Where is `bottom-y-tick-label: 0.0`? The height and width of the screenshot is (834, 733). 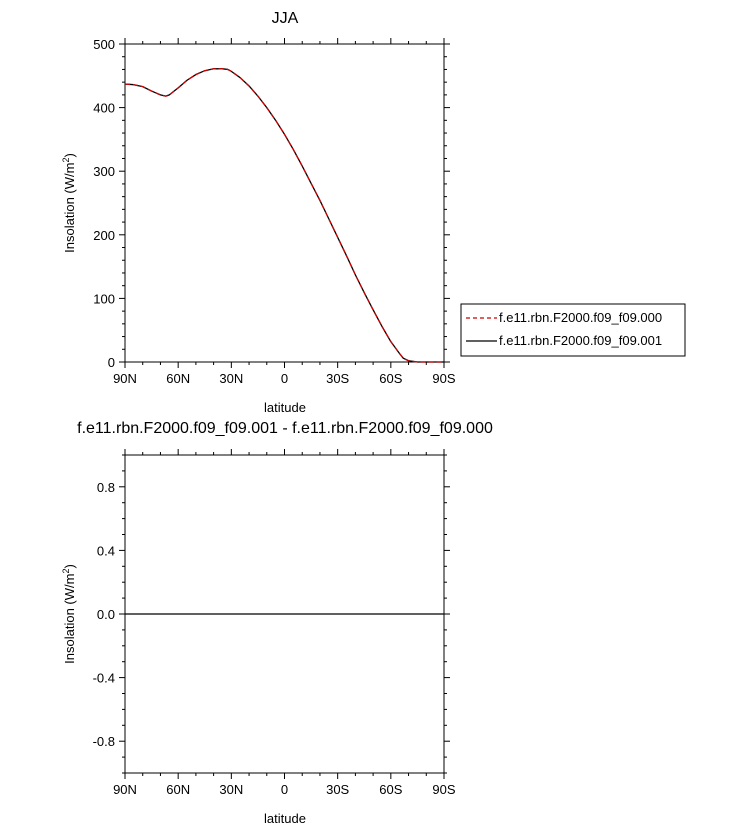
bottom-y-tick-label: 0.0 is located at coordinates (106, 614).